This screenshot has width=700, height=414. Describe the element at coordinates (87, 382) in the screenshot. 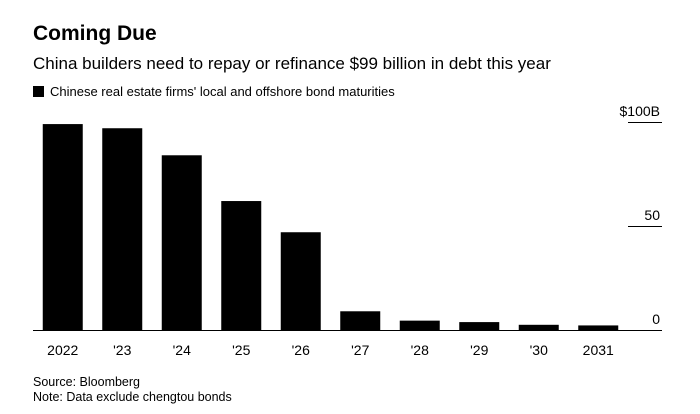

I see `source-note: Source: Bloomberg` at that location.